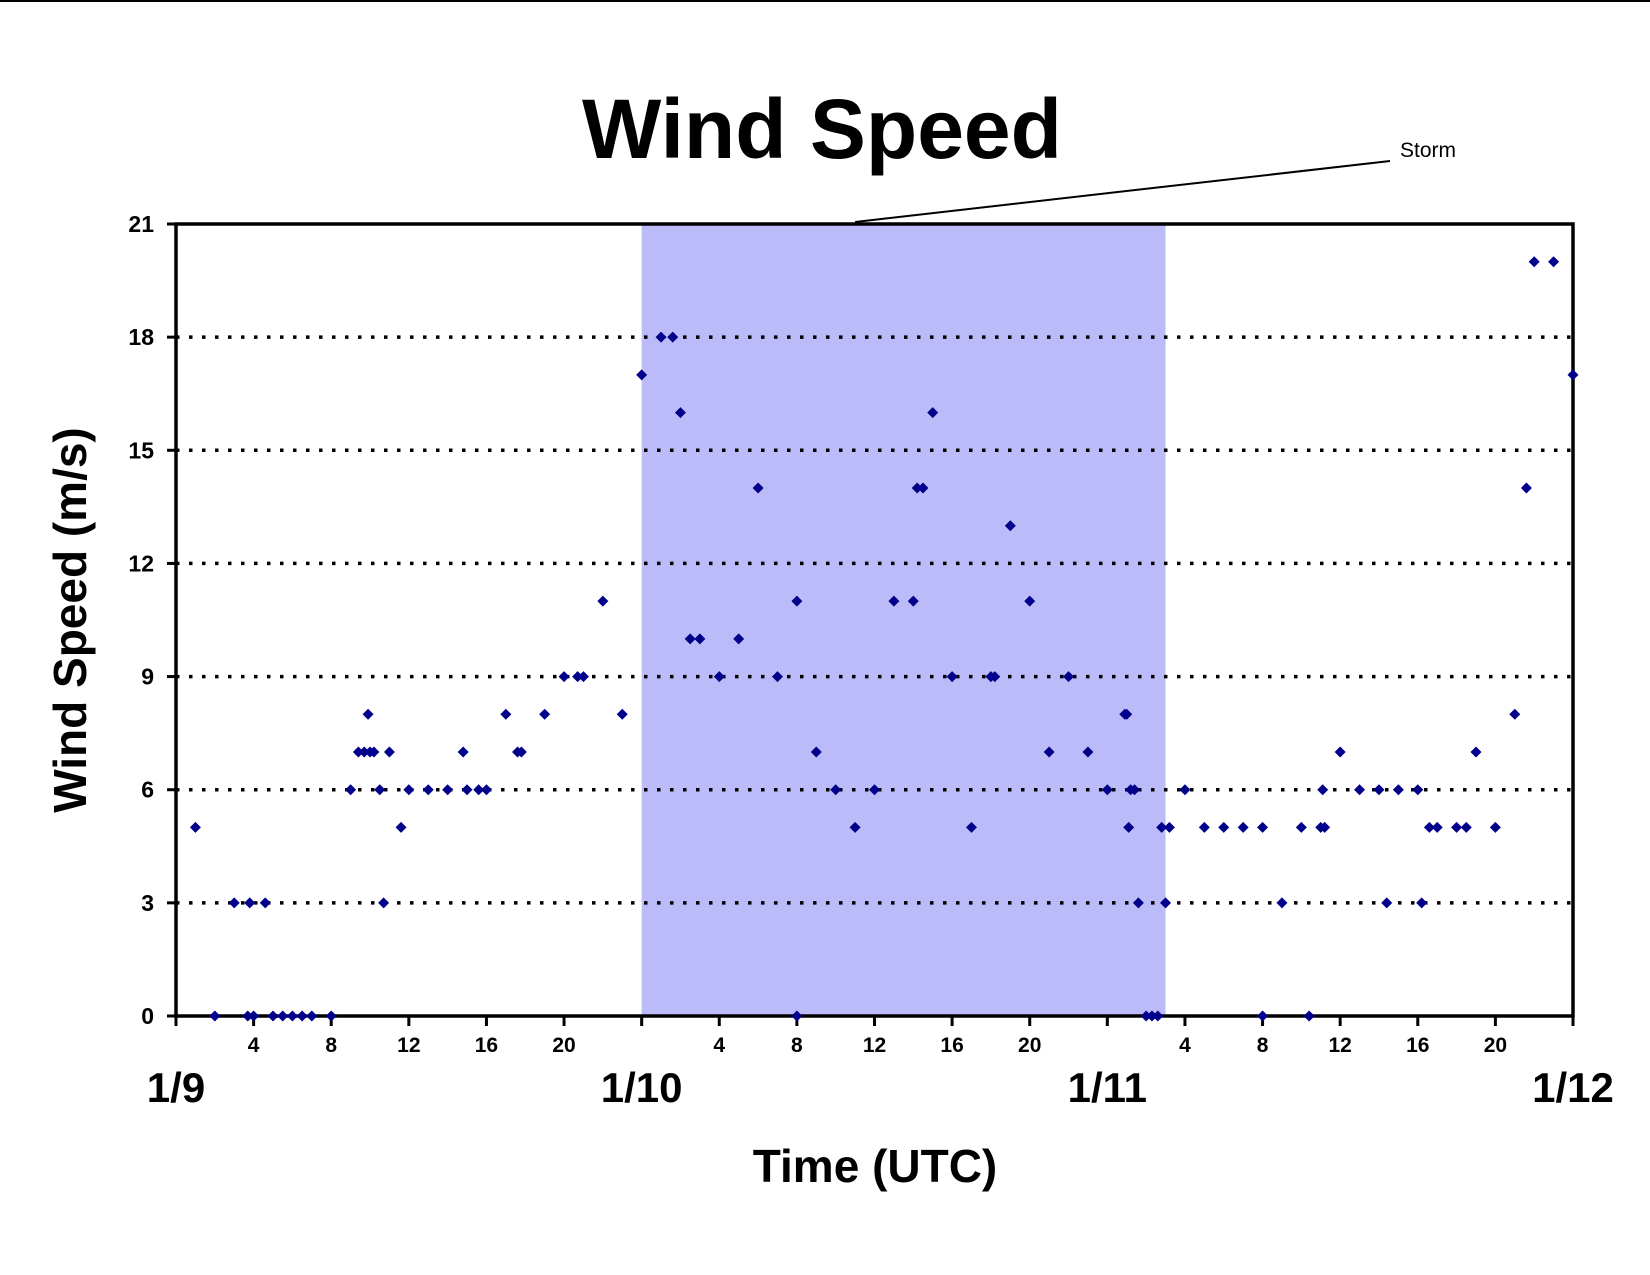 The width and height of the screenshot is (1650, 1275). Describe the element at coordinates (1573, 1087) in the screenshot. I see `date-label: 1/12` at that location.